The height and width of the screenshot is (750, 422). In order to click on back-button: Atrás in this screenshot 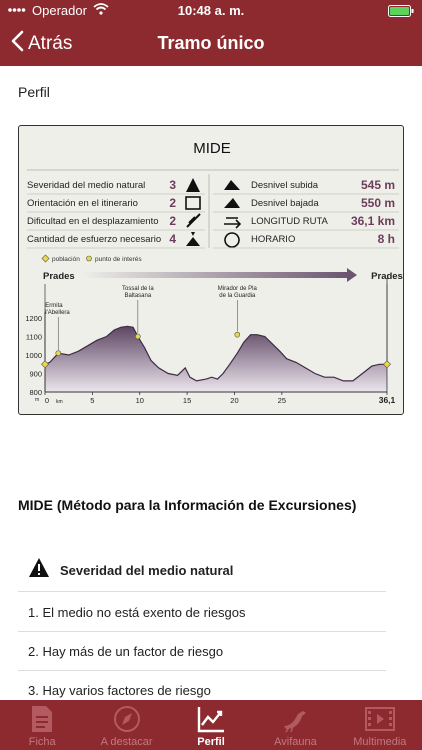, I will do `click(41, 44)`.